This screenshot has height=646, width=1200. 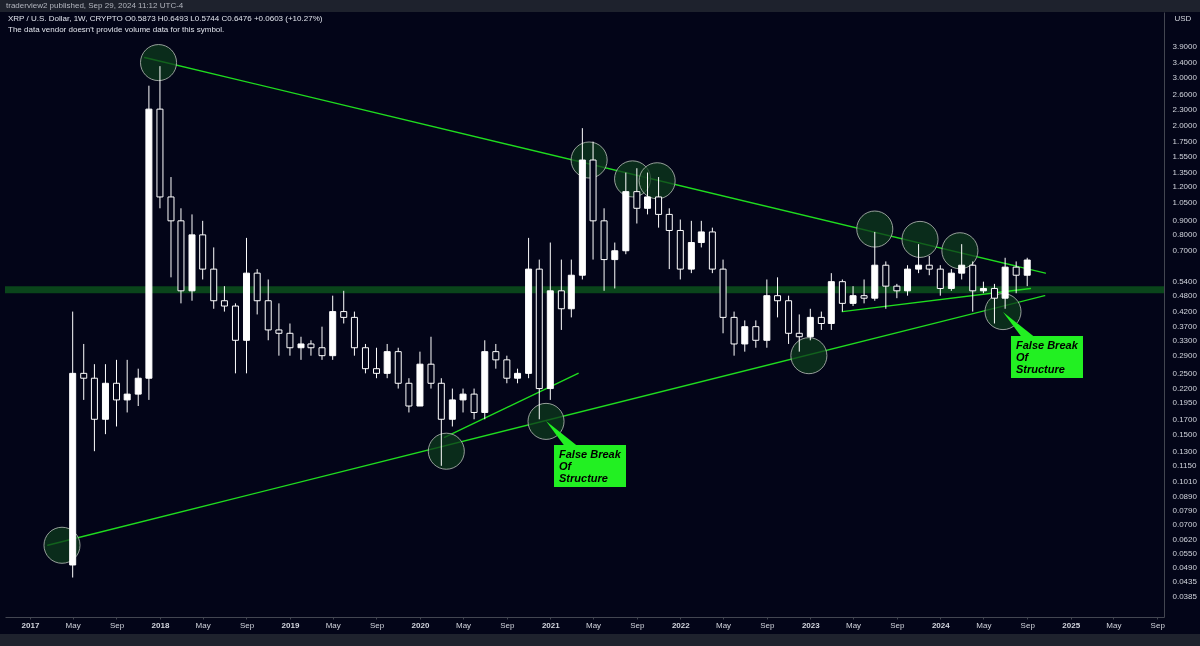 What do you see at coordinates (420, 625) in the screenshot?
I see `x-tick-label: 2020` at bounding box center [420, 625].